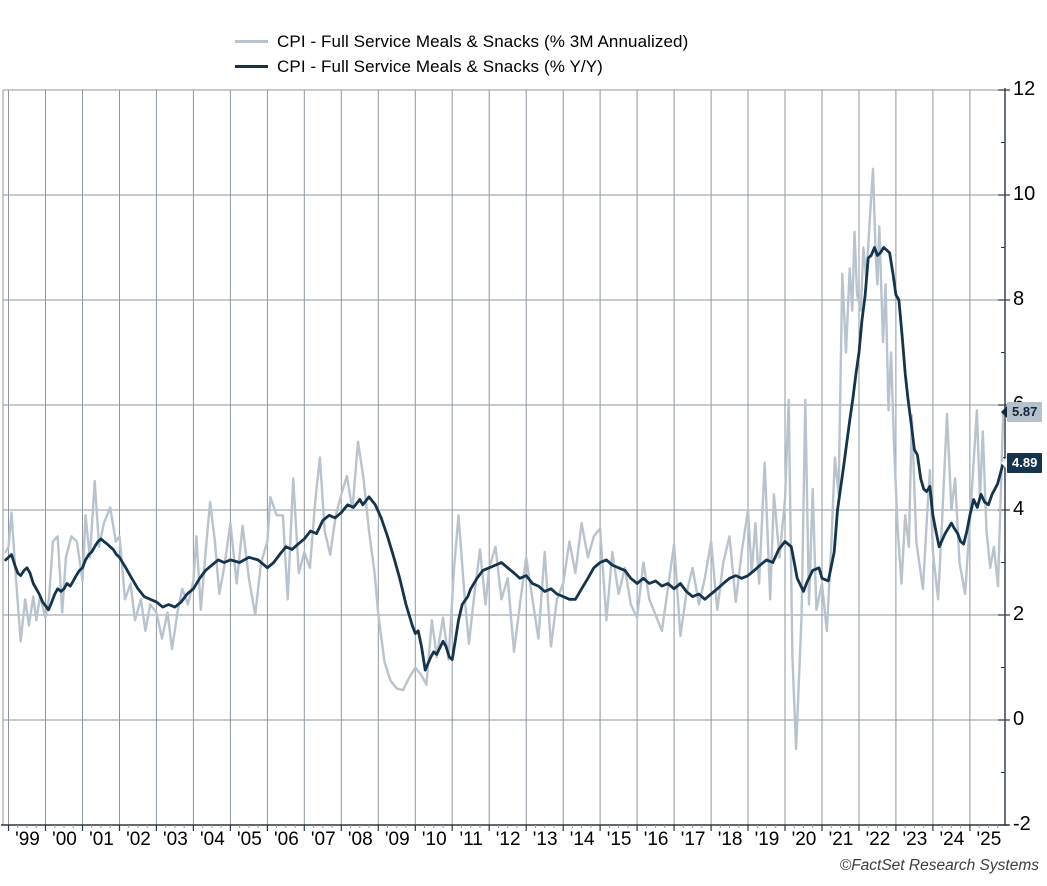  I want to click on x-tick-label: '07, so click(323, 839).